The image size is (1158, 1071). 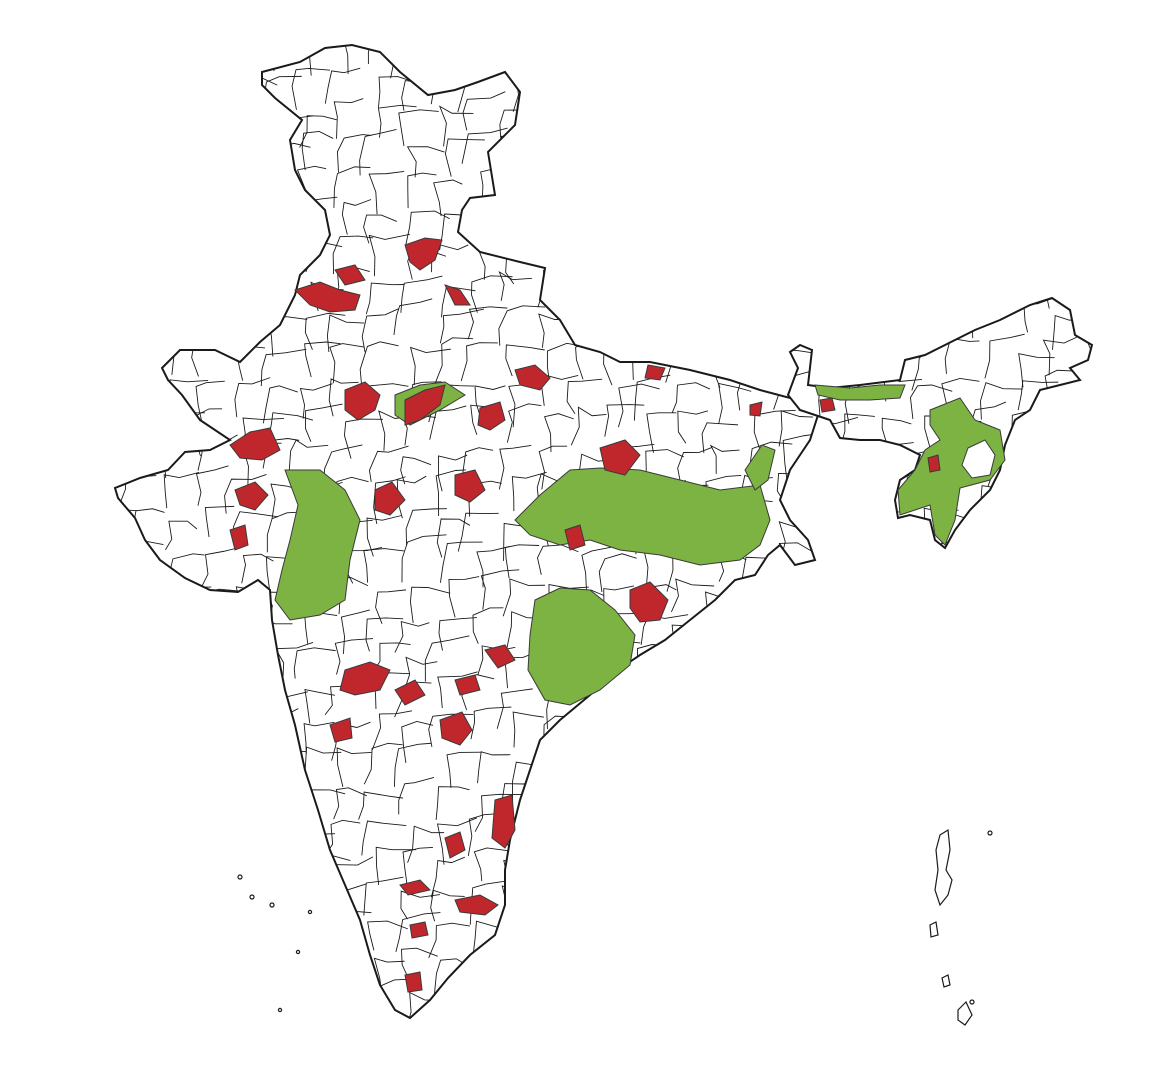 What do you see at coordinates (575, 537) in the screenshot?
I see `district-red-chhattisgarh` at bounding box center [575, 537].